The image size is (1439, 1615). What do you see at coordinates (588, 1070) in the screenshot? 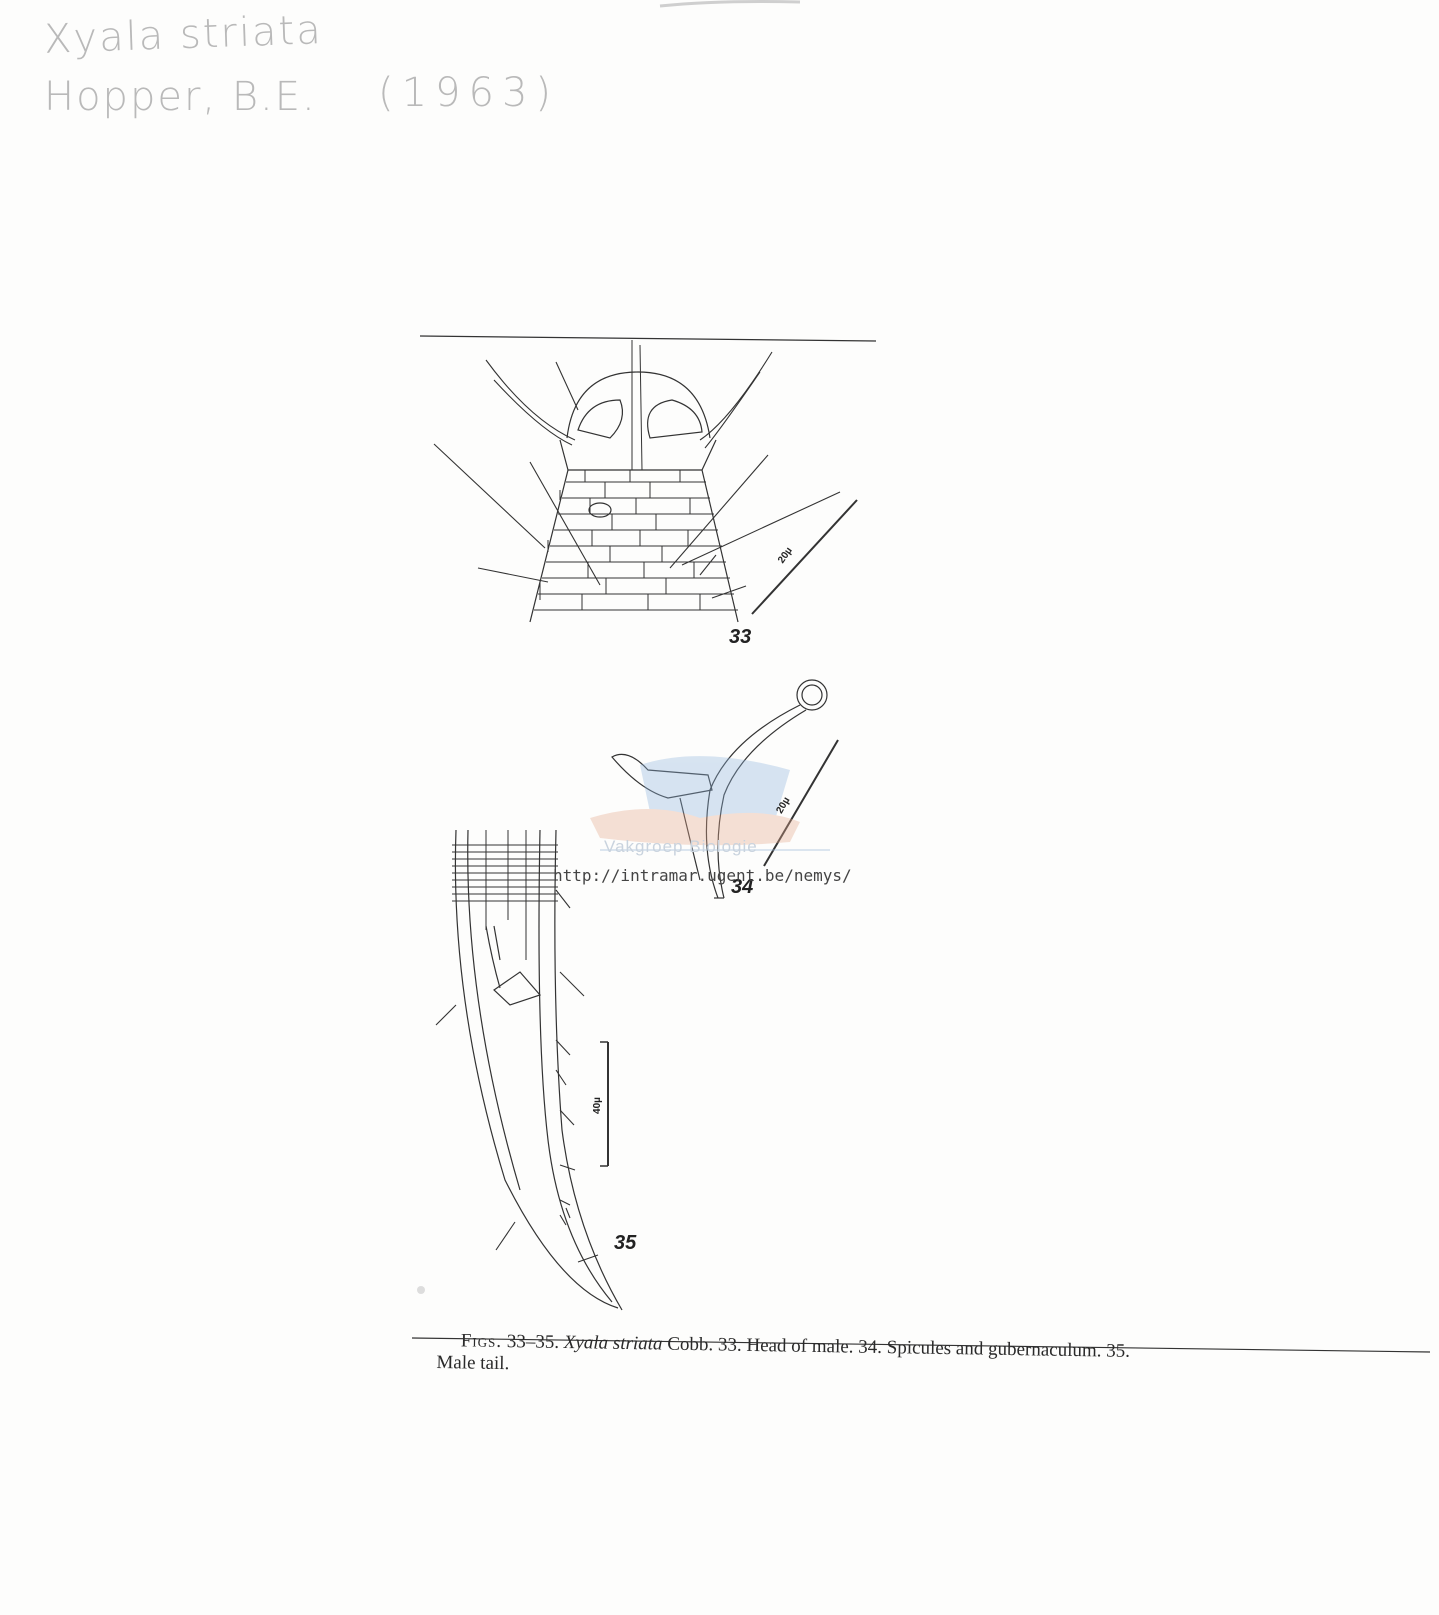
I see `tail-outer-right` at bounding box center [588, 1070].